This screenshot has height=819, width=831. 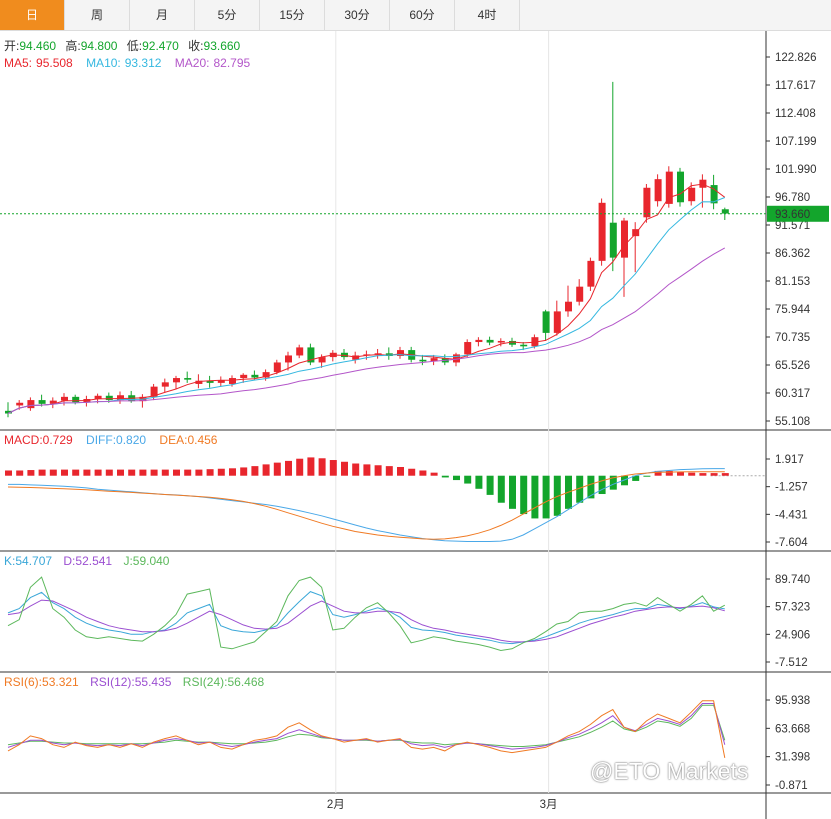 I want to click on ma10-label: MA10:, so click(x=103, y=63).